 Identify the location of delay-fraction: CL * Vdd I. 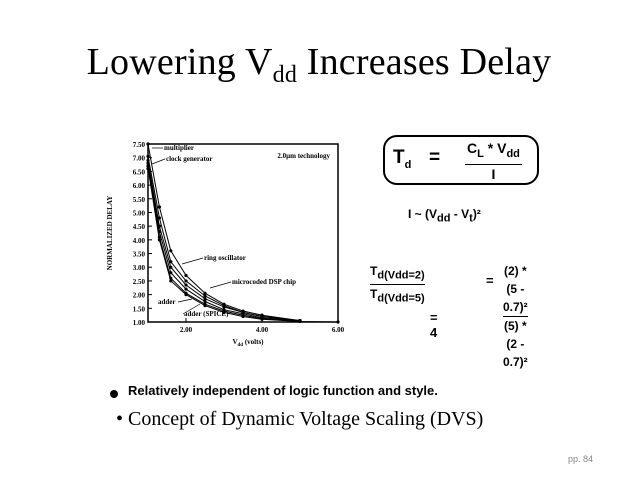
(493, 161).